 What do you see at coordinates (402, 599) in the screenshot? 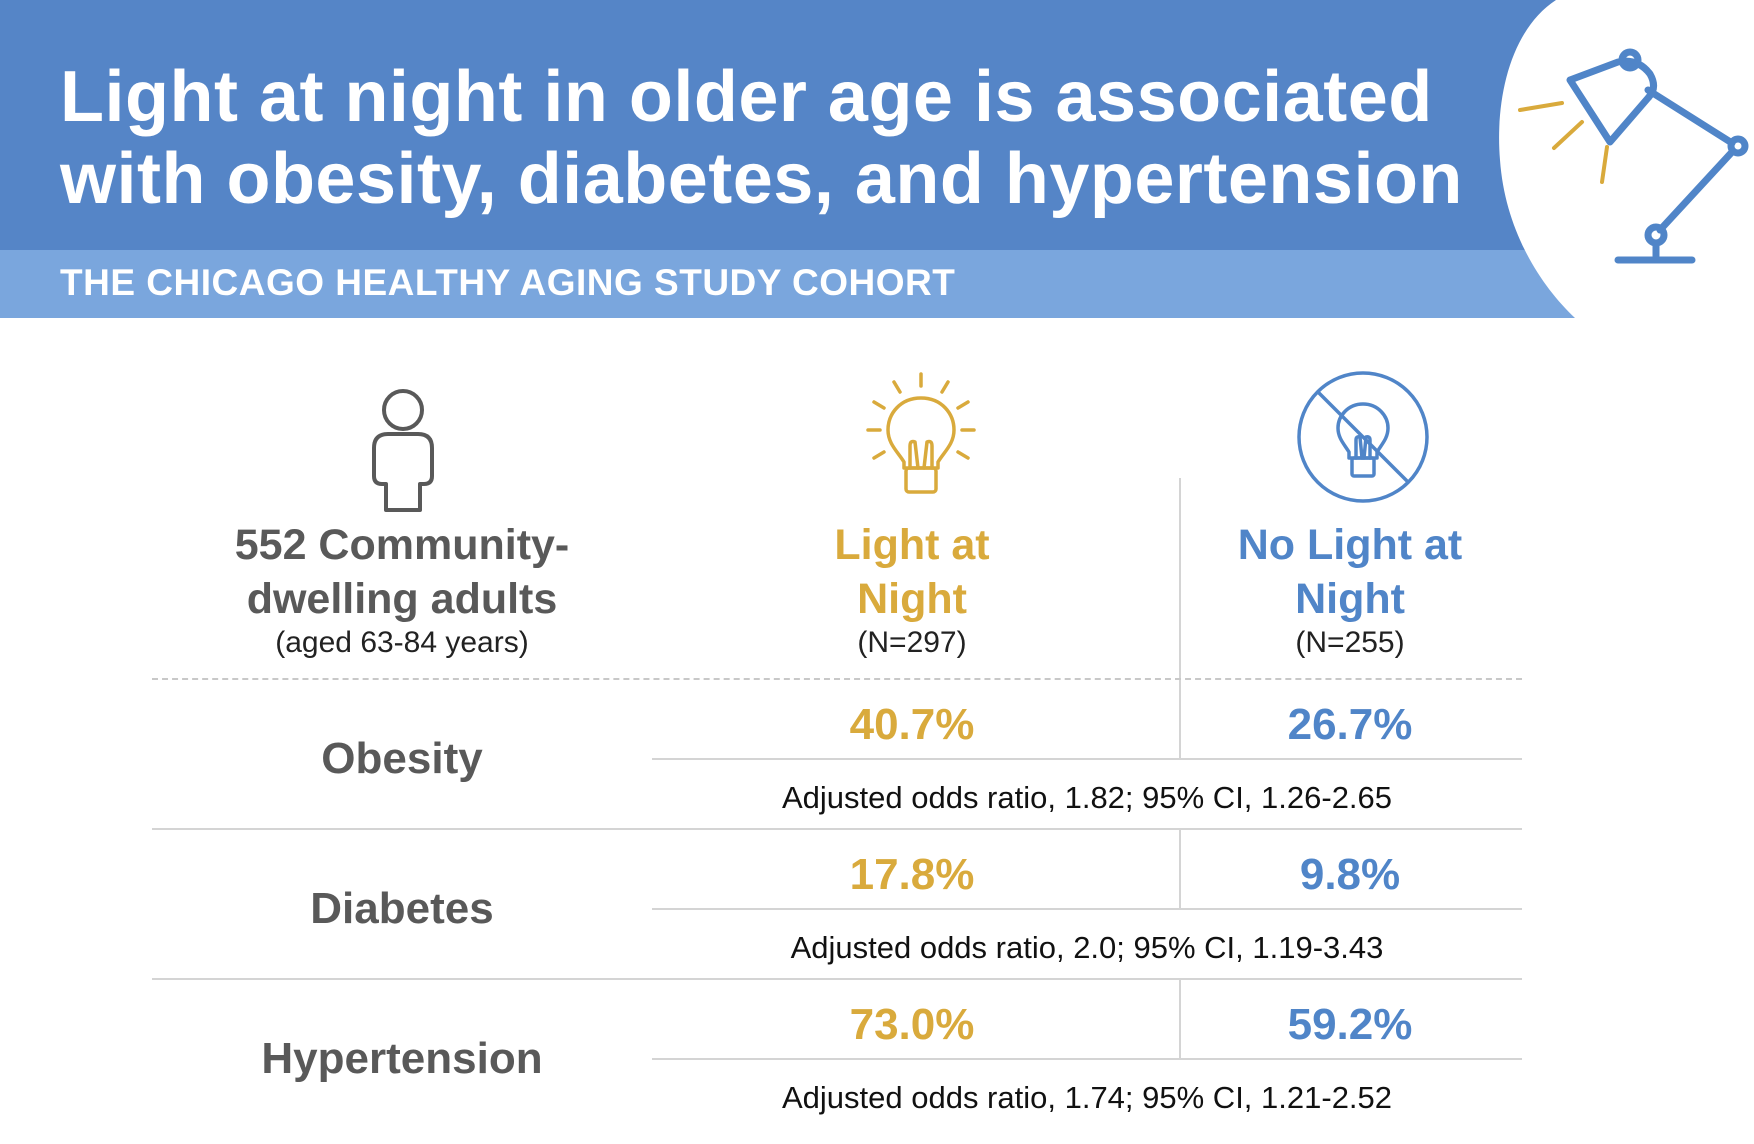
I see `cohort-heading-line-2: dwelling adults` at bounding box center [402, 599].